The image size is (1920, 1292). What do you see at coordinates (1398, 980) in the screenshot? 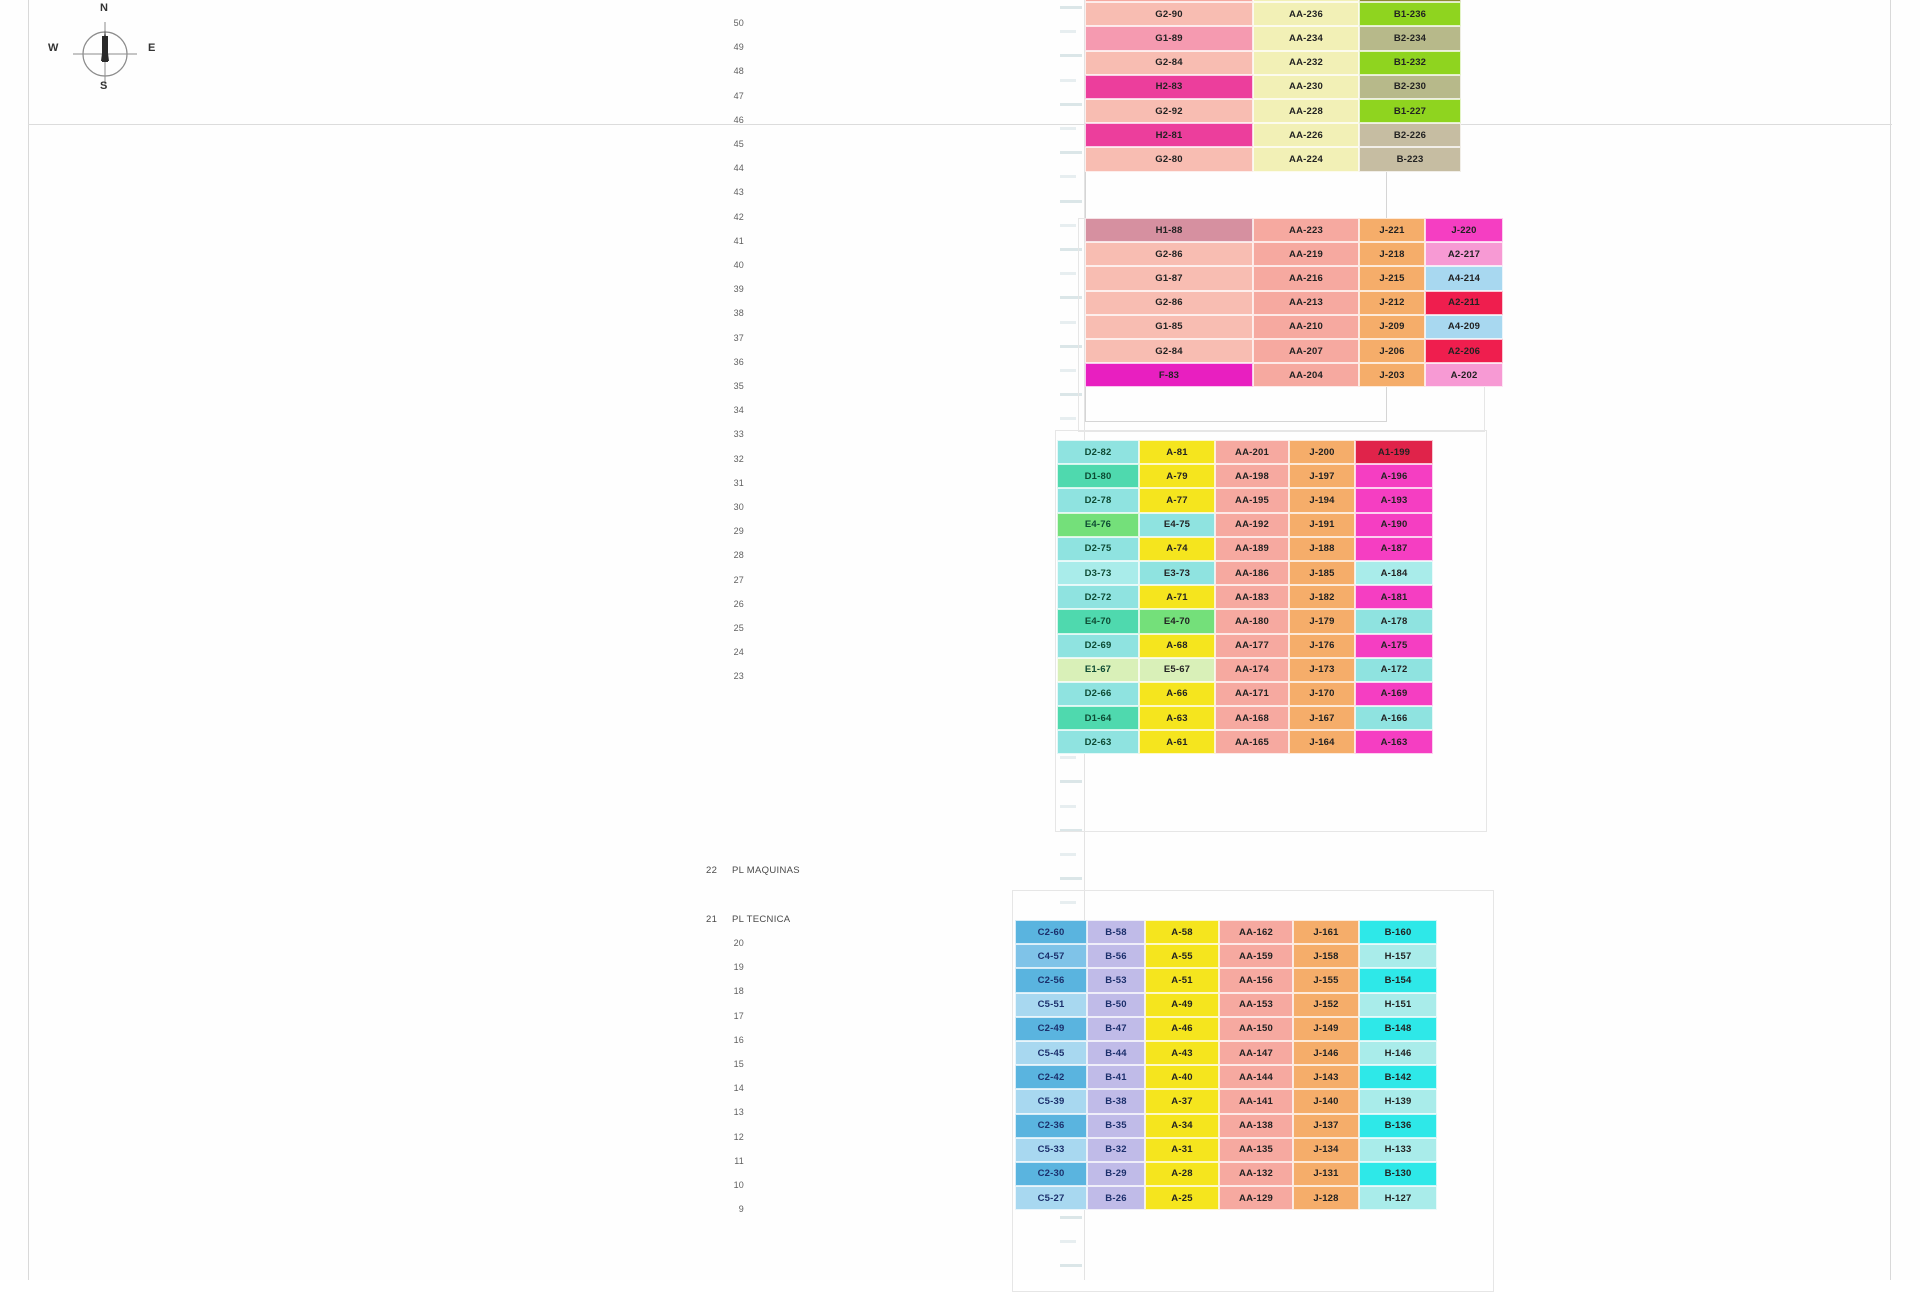
I see `cell-right: B-154` at bounding box center [1398, 980].